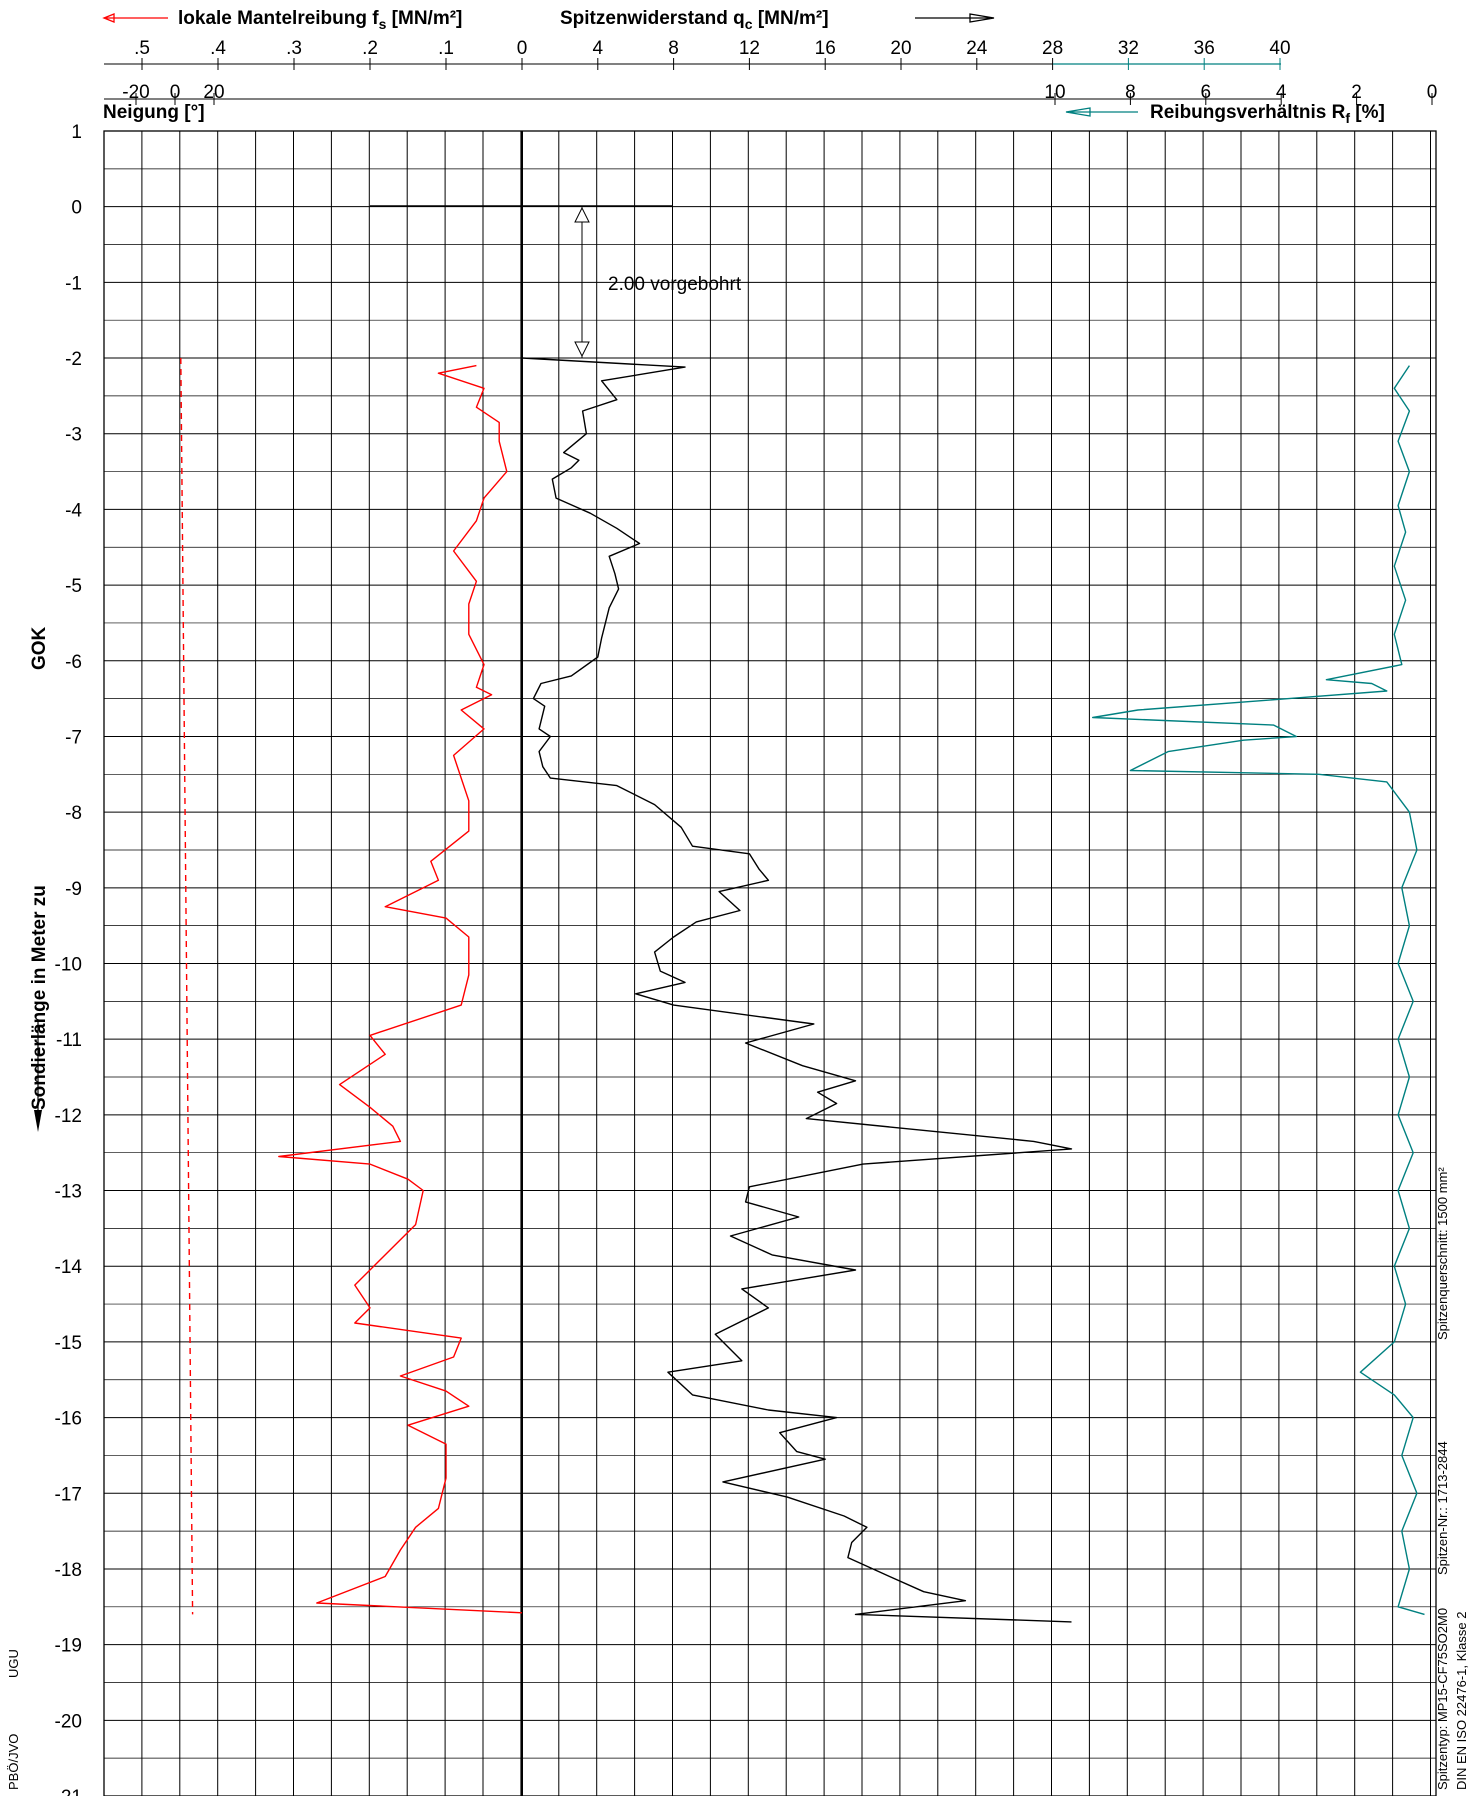  I want to click on predrill-down-arrow-icon, so click(582, 349).